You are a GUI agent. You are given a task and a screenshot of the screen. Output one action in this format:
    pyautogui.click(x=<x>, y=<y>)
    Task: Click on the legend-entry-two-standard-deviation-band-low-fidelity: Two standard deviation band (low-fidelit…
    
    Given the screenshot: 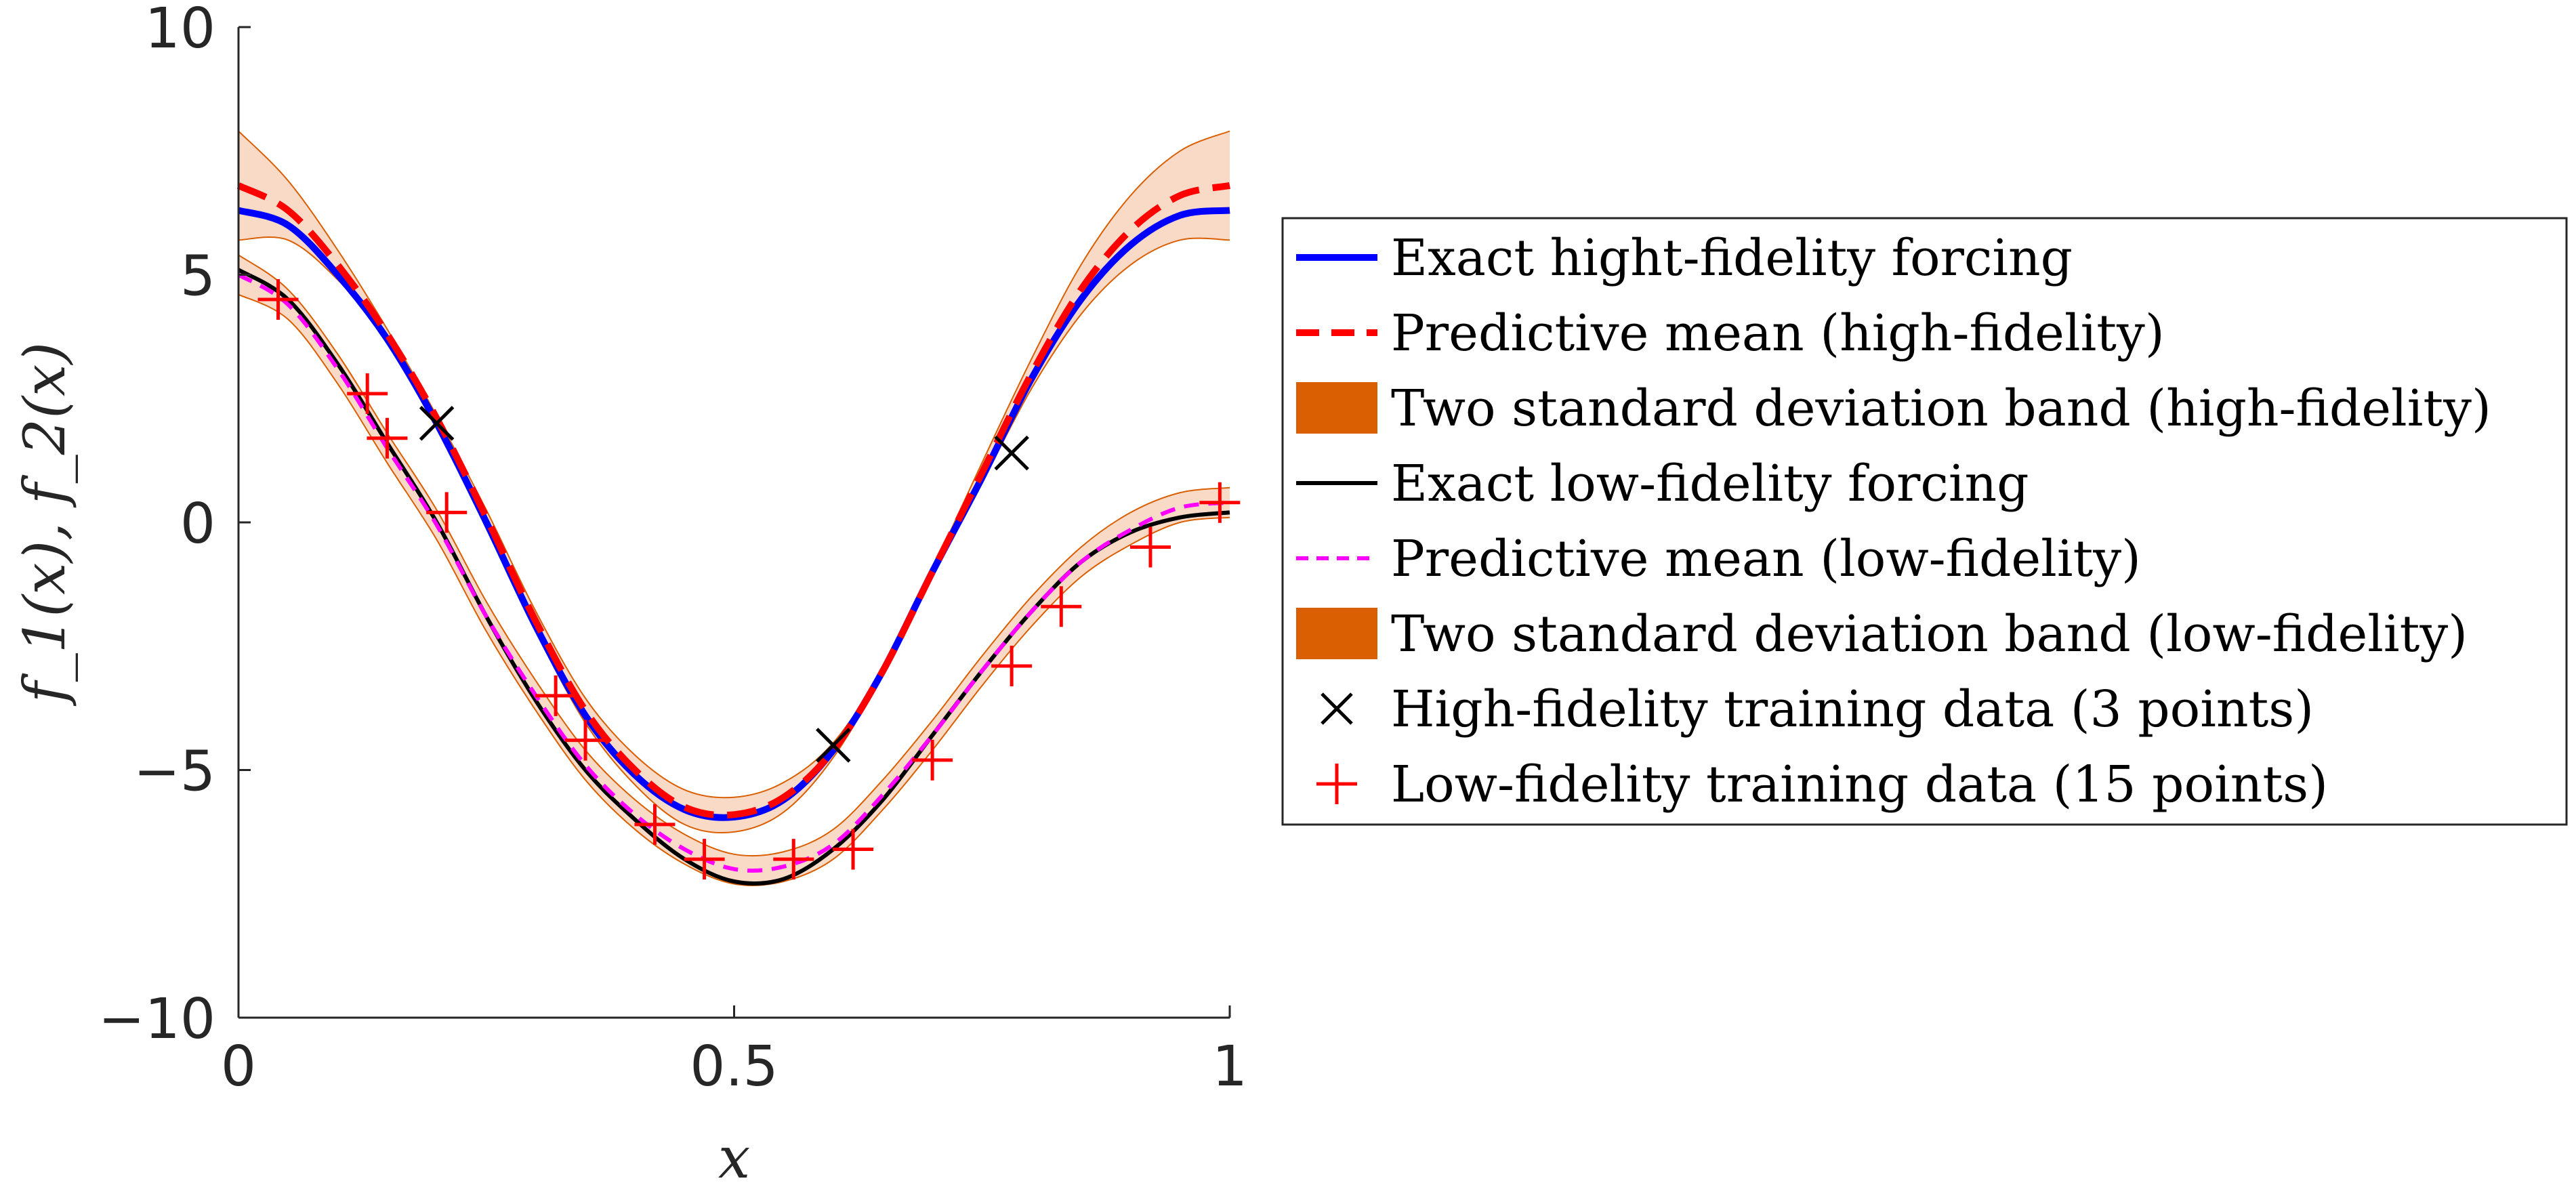 What is the action you would take?
    pyautogui.click(x=1882, y=634)
    